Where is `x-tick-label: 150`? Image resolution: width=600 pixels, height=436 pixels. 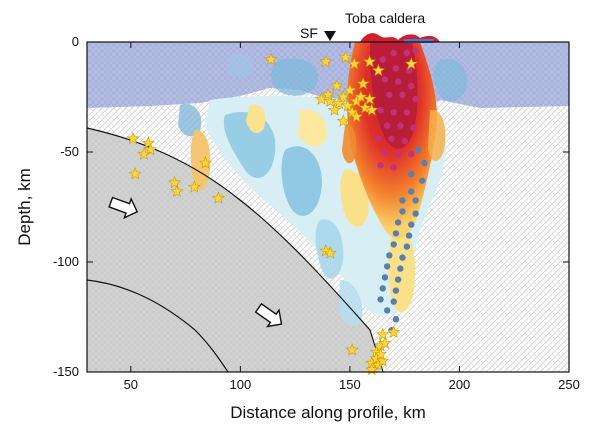 x-tick-label: 150 is located at coordinates (350, 384).